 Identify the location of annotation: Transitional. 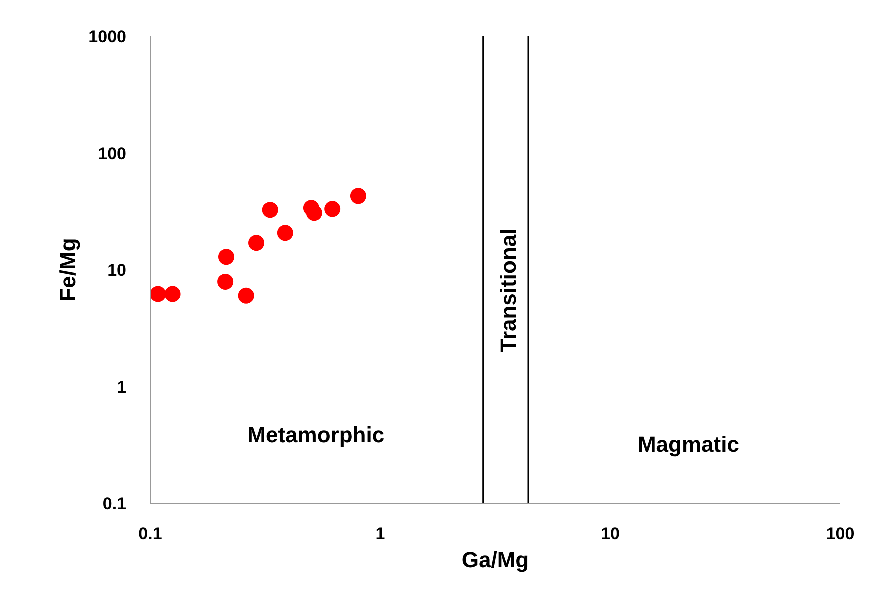
(509, 290).